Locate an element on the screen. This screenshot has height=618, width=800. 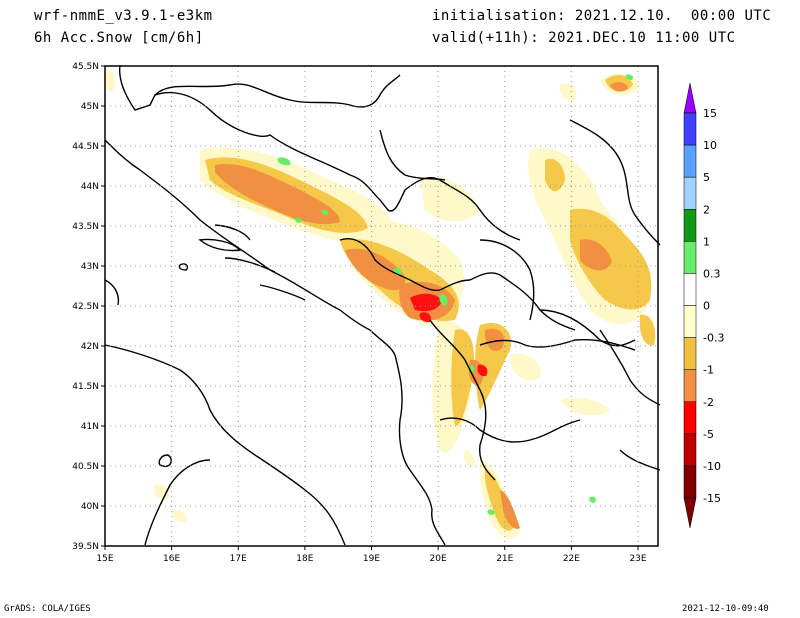
lat-tick-label: 40.5N is located at coordinates (85, 467).